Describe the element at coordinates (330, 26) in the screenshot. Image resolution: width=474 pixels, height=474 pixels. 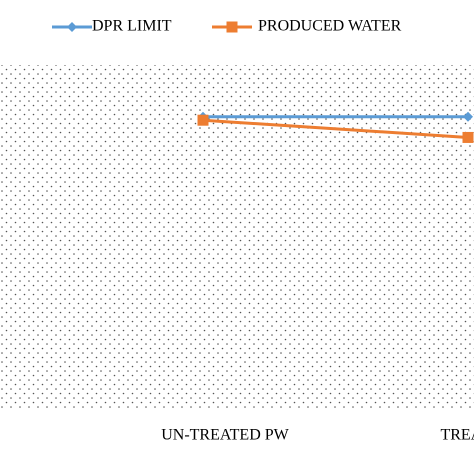
I see `legend-label: PRODUCED WATER` at that location.